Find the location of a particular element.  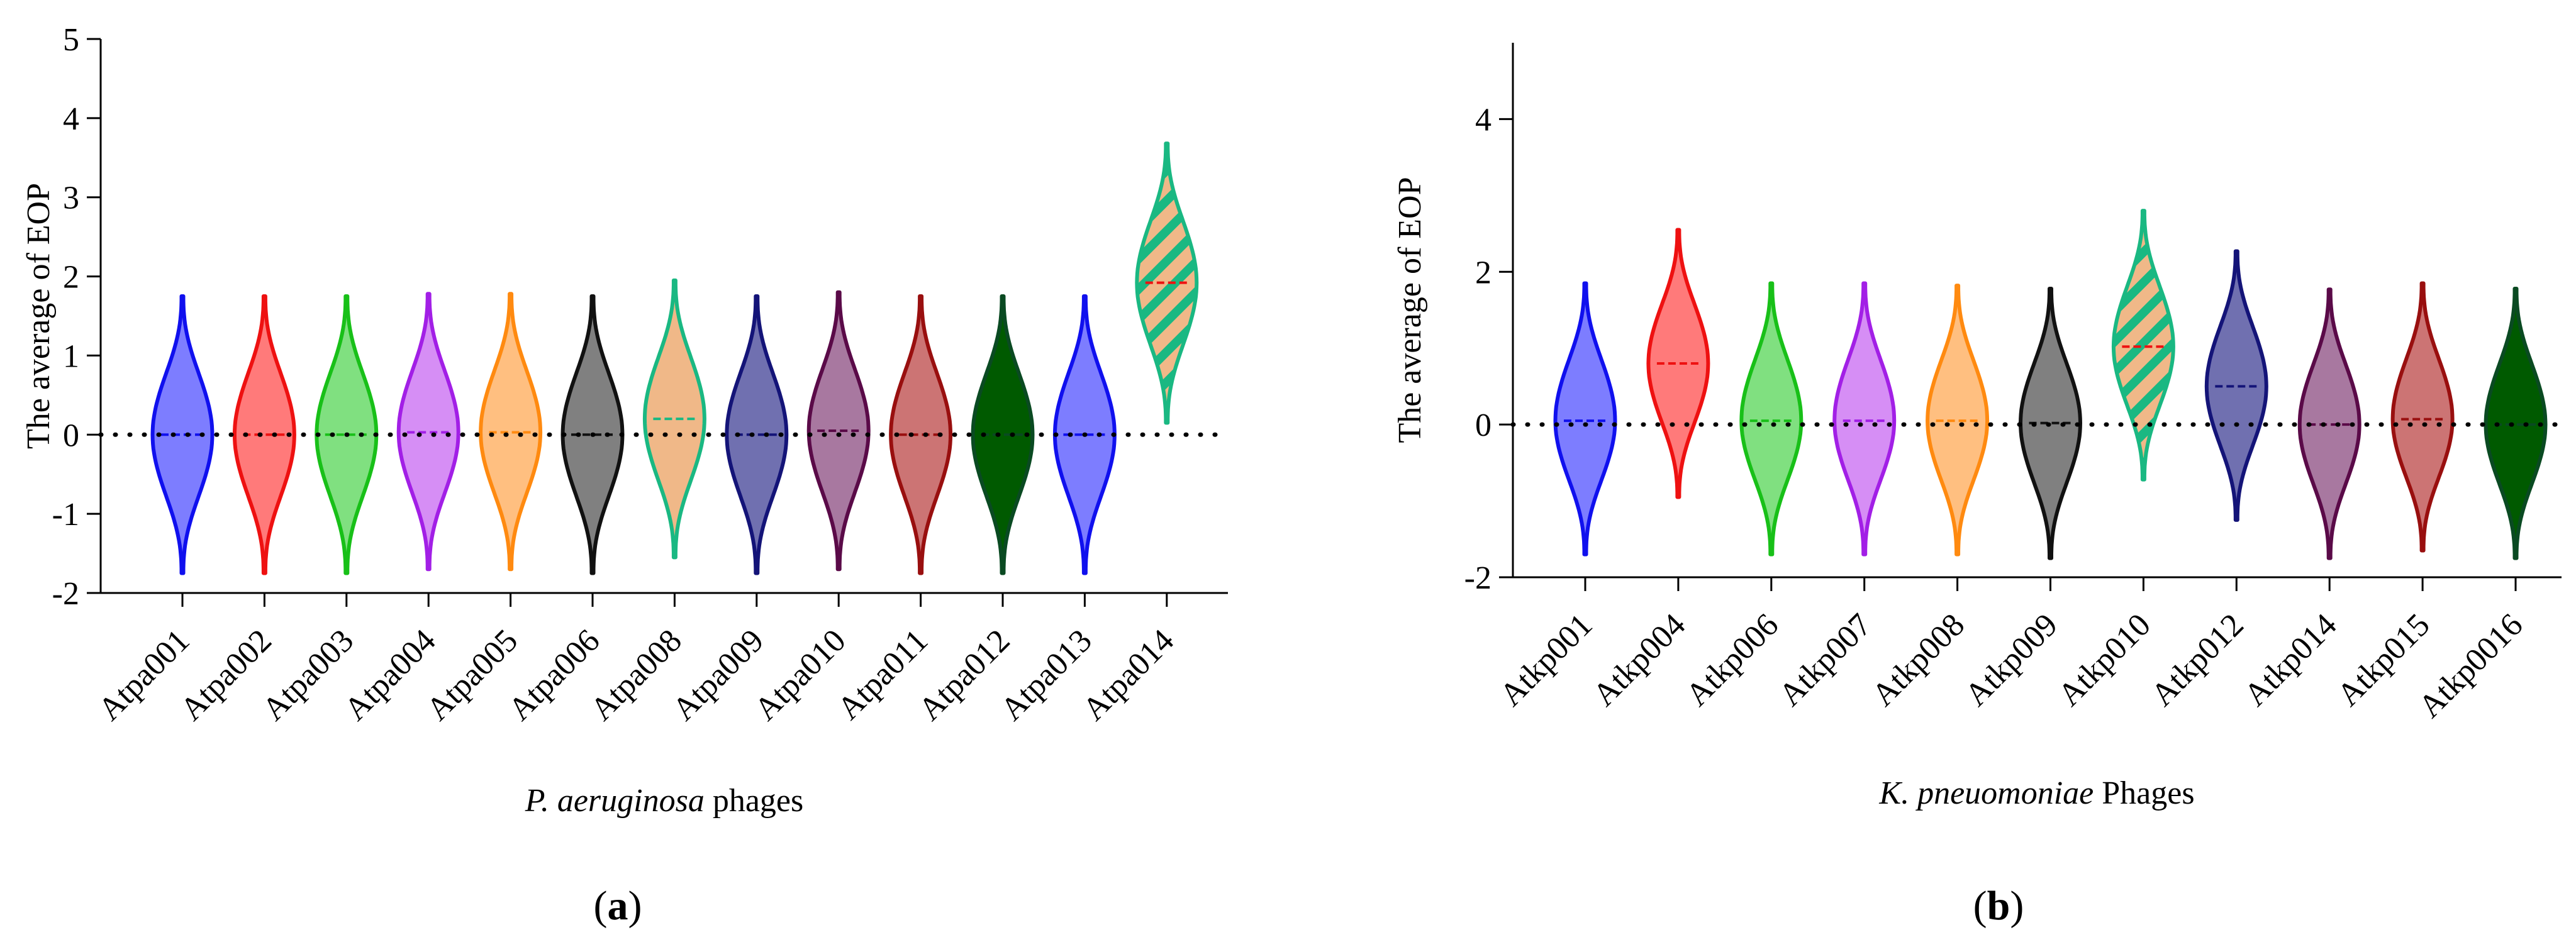

y-tick-label: 3 is located at coordinates (71, 198).